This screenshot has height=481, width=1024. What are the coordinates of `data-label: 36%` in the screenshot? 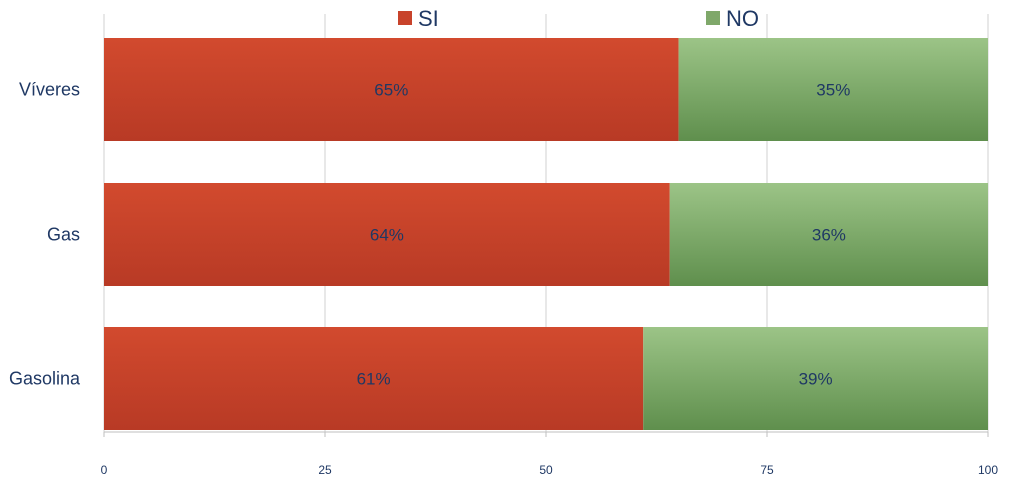 It's located at (829, 235).